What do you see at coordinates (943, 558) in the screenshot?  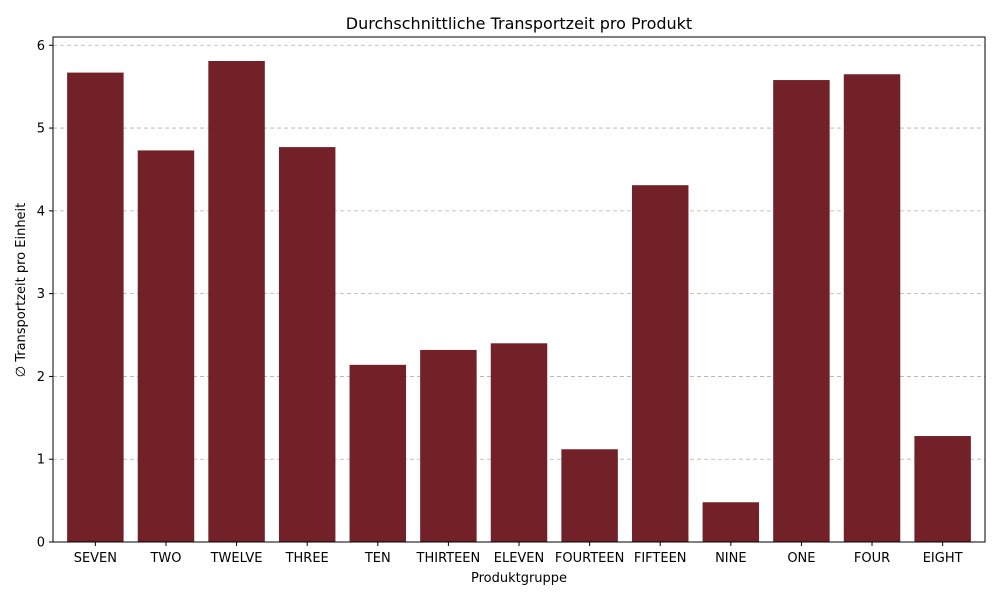 I see `x-tick-label: EIGHT` at bounding box center [943, 558].